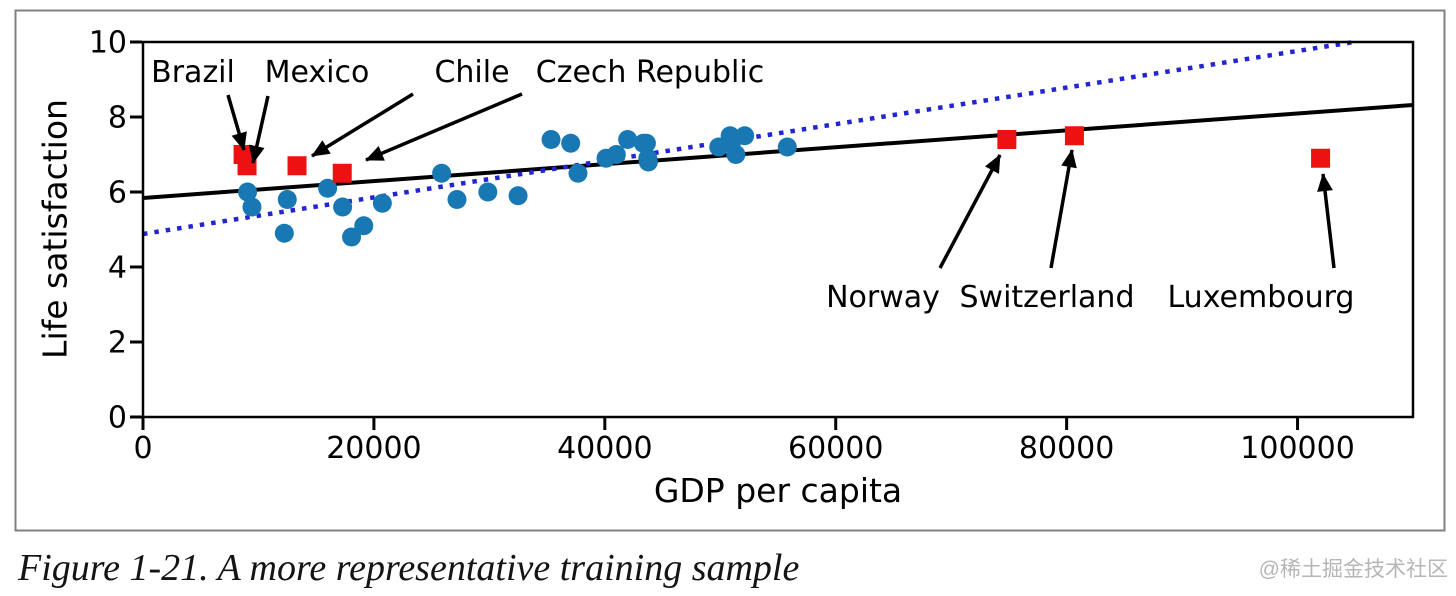  What do you see at coordinates (736, 154) in the screenshot?
I see `scatter-dot-ireland` at bounding box center [736, 154].